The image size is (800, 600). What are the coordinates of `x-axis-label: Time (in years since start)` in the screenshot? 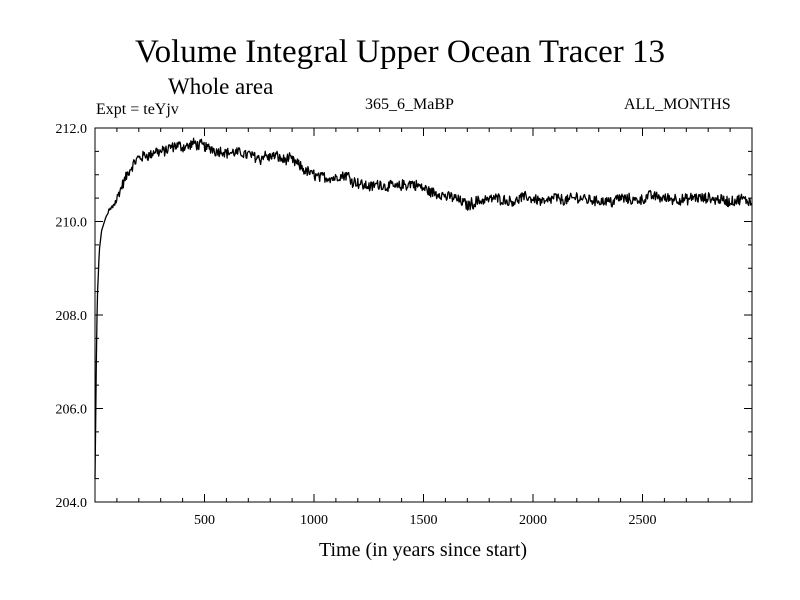 It's located at (423, 550).